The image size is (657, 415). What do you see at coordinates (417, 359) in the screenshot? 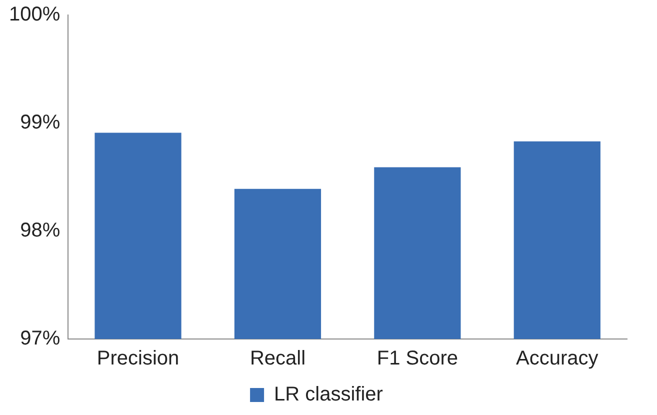
I see `x-tick-label: F1 Score` at bounding box center [417, 359].